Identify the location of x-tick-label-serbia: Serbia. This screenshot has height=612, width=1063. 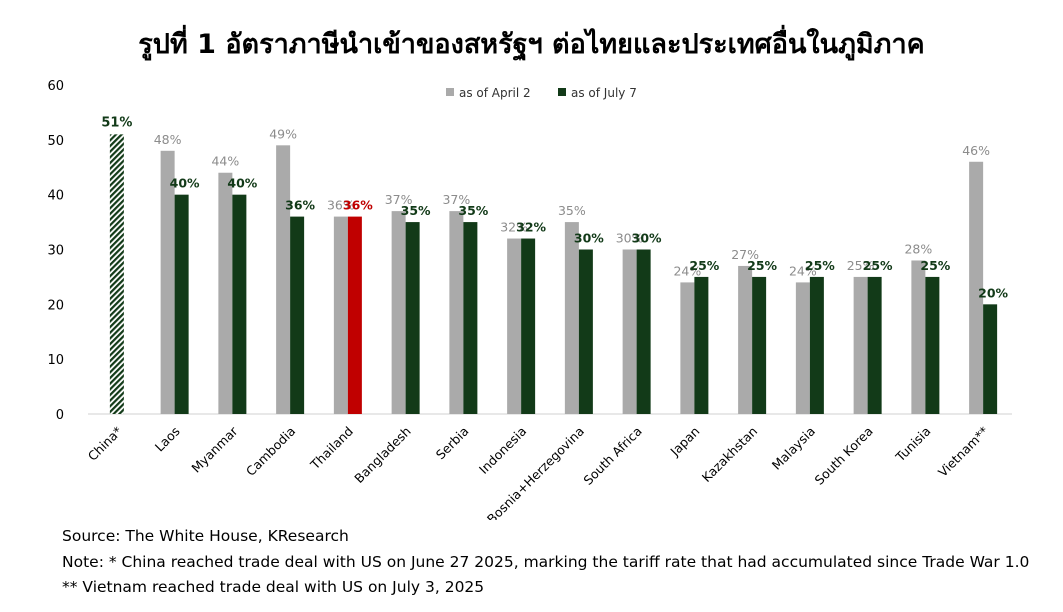
(452, 443).